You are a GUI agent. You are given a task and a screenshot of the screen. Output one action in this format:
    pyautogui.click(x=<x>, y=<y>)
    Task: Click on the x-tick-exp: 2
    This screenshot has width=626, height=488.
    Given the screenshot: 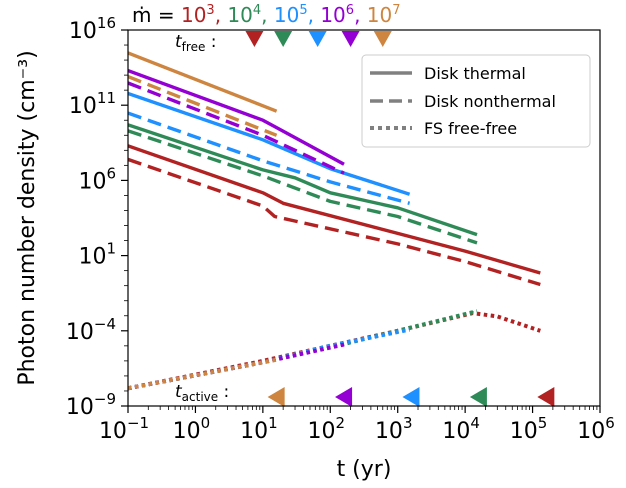 What is the action you would take?
    pyautogui.click(x=341, y=423)
    